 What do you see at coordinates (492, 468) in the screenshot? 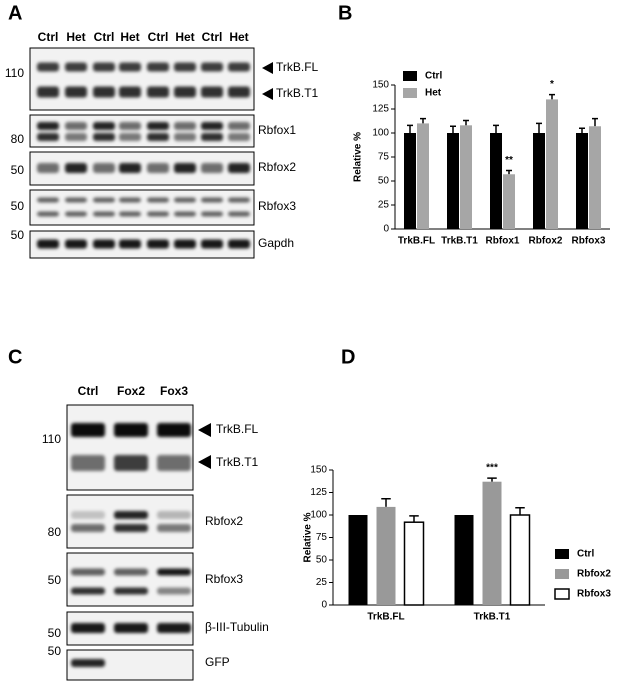
I see `significance: ***` at bounding box center [492, 468].